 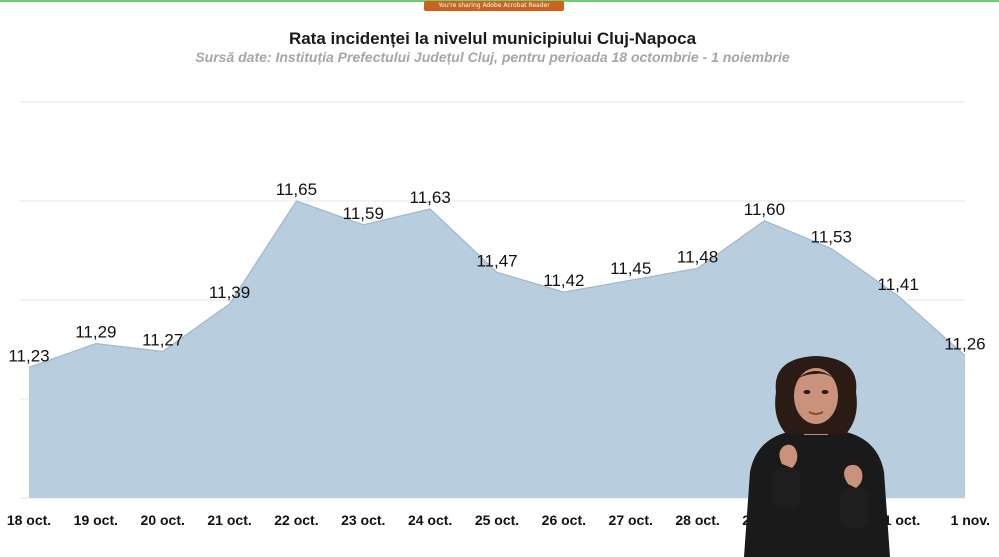 I want to click on x-tick-label: 24 oct., so click(x=430, y=520).